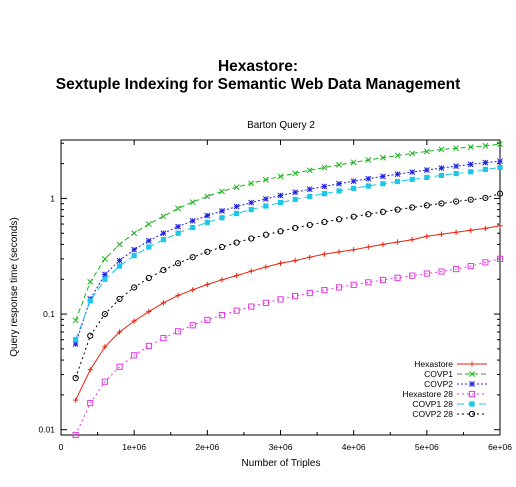 Image resolution: width=516 pixels, height=487 pixels. Describe the element at coordinates (52, 198) in the screenshot. I see `y-tick-label: 1` at that location.